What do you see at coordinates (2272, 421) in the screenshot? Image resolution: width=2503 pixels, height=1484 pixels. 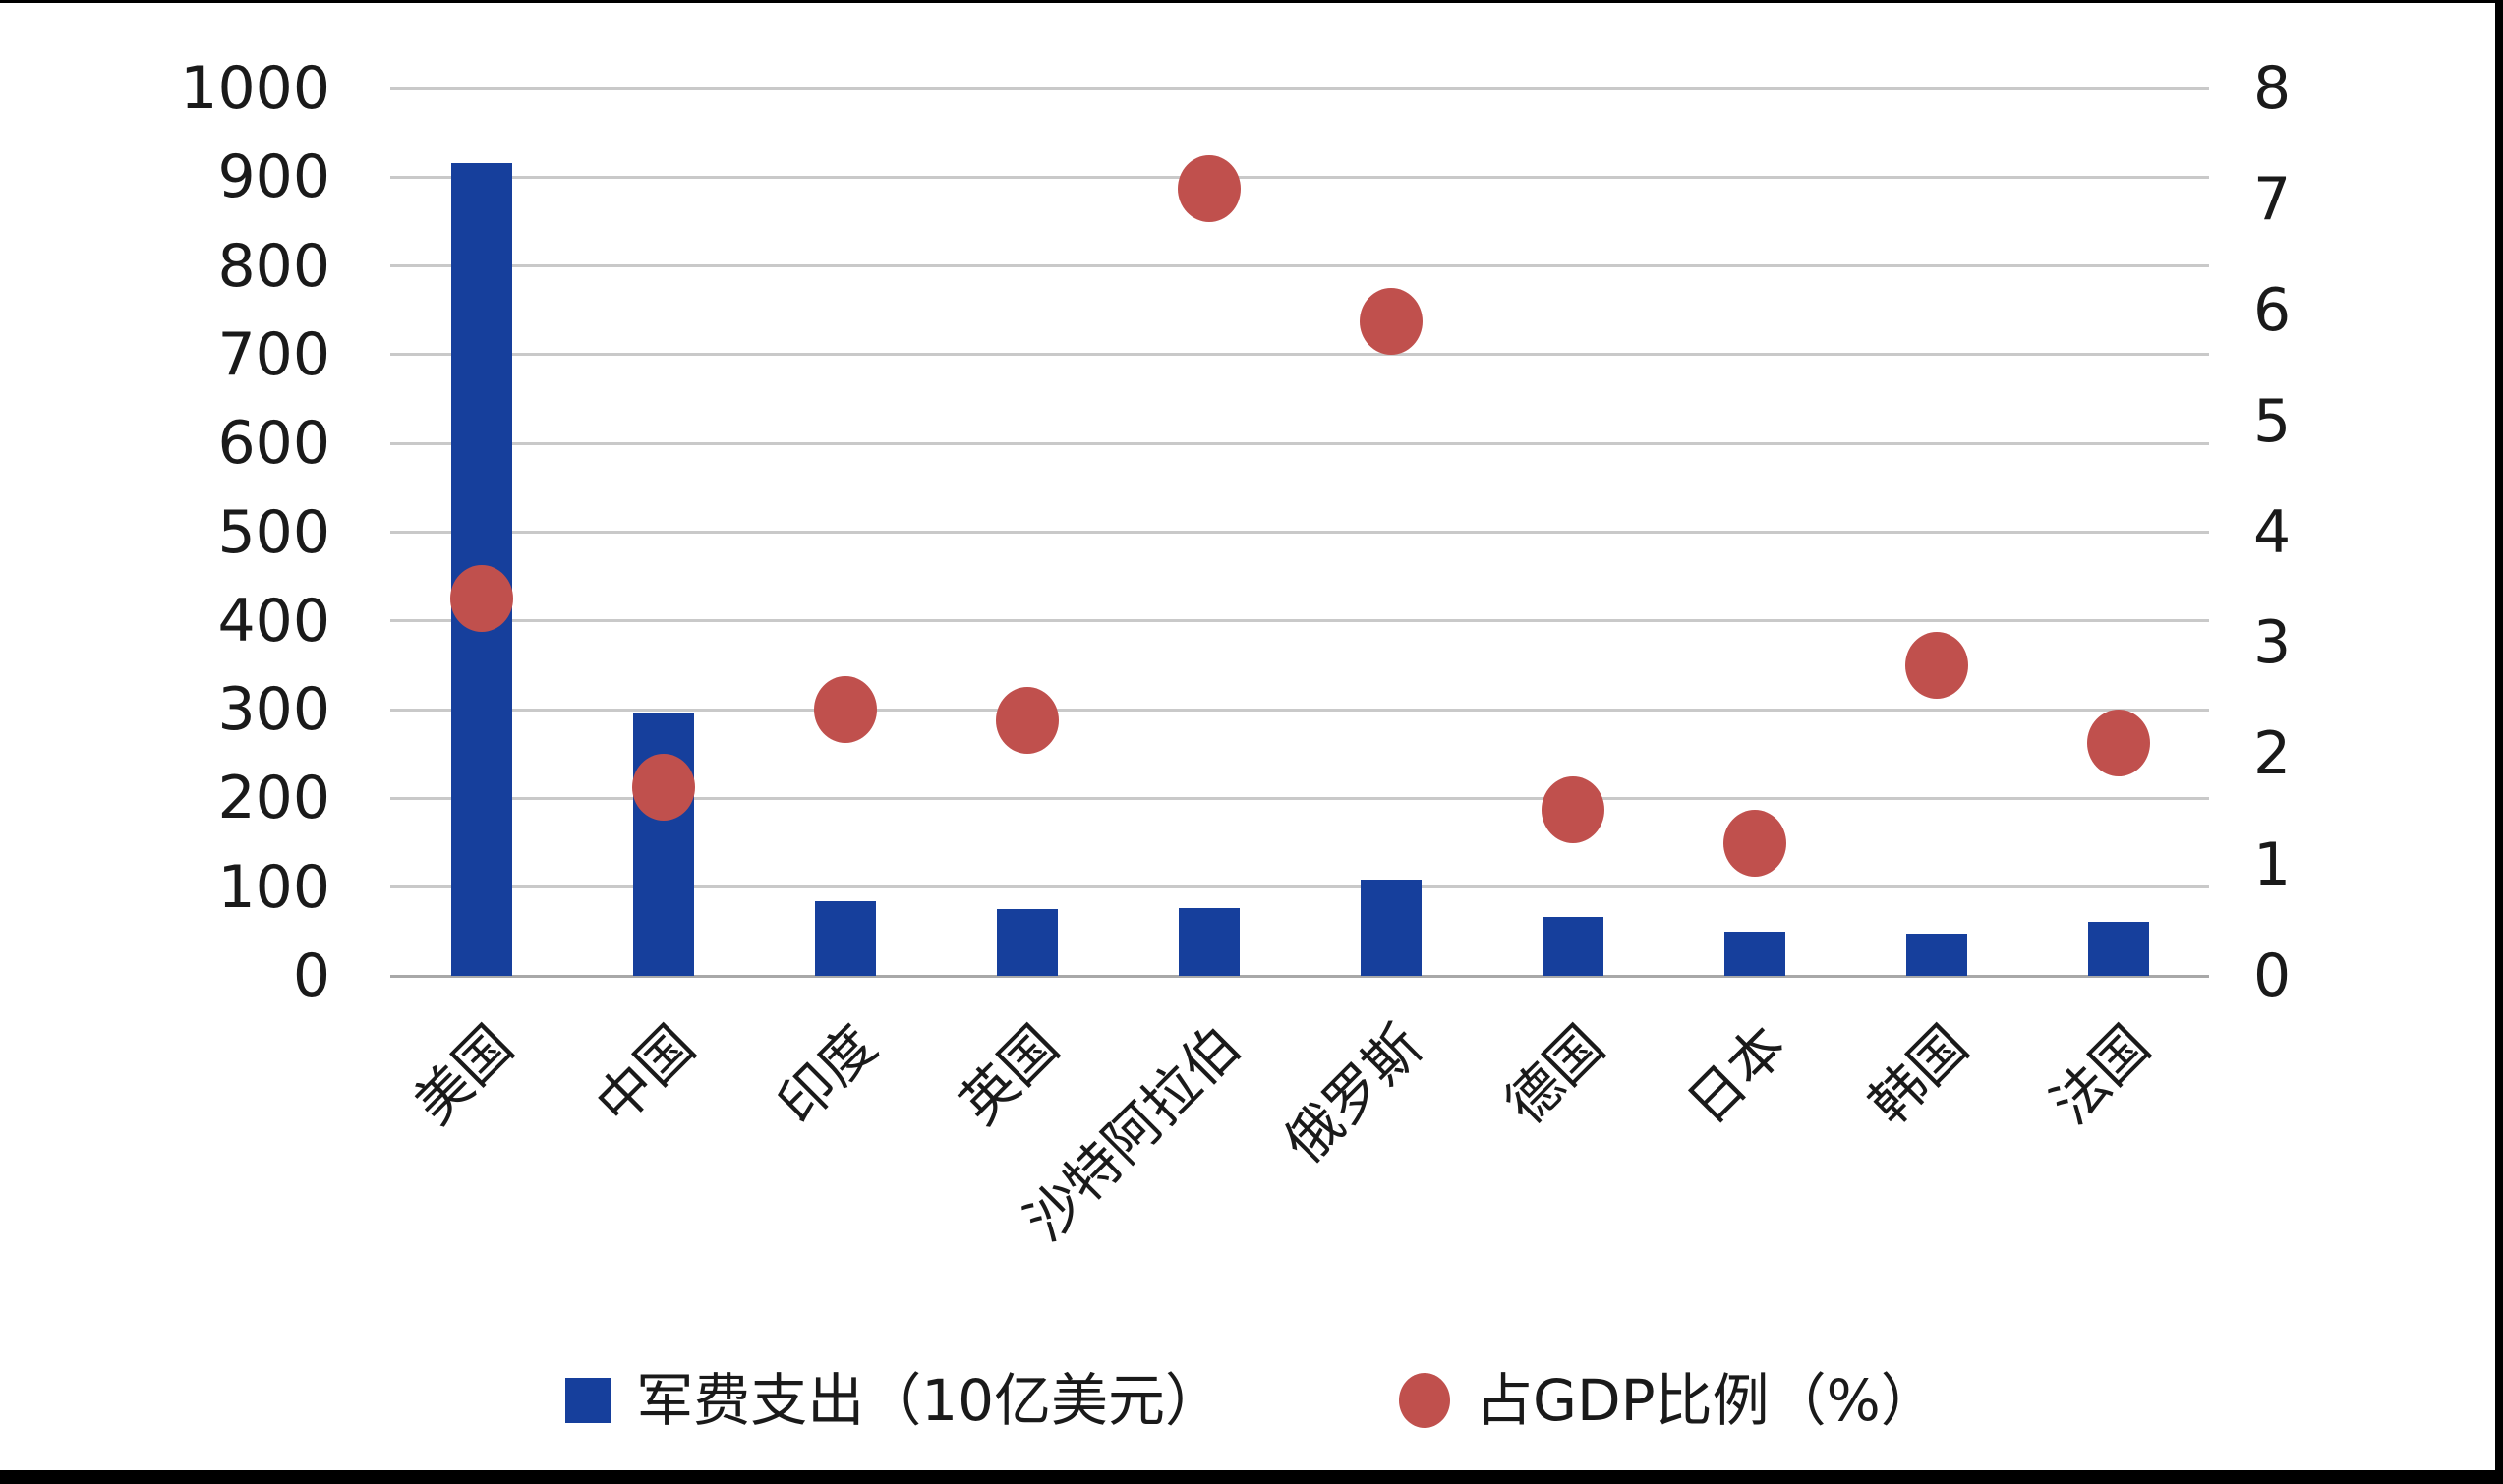 I see `right-axis-tick-label: 5` at bounding box center [2272, 421].